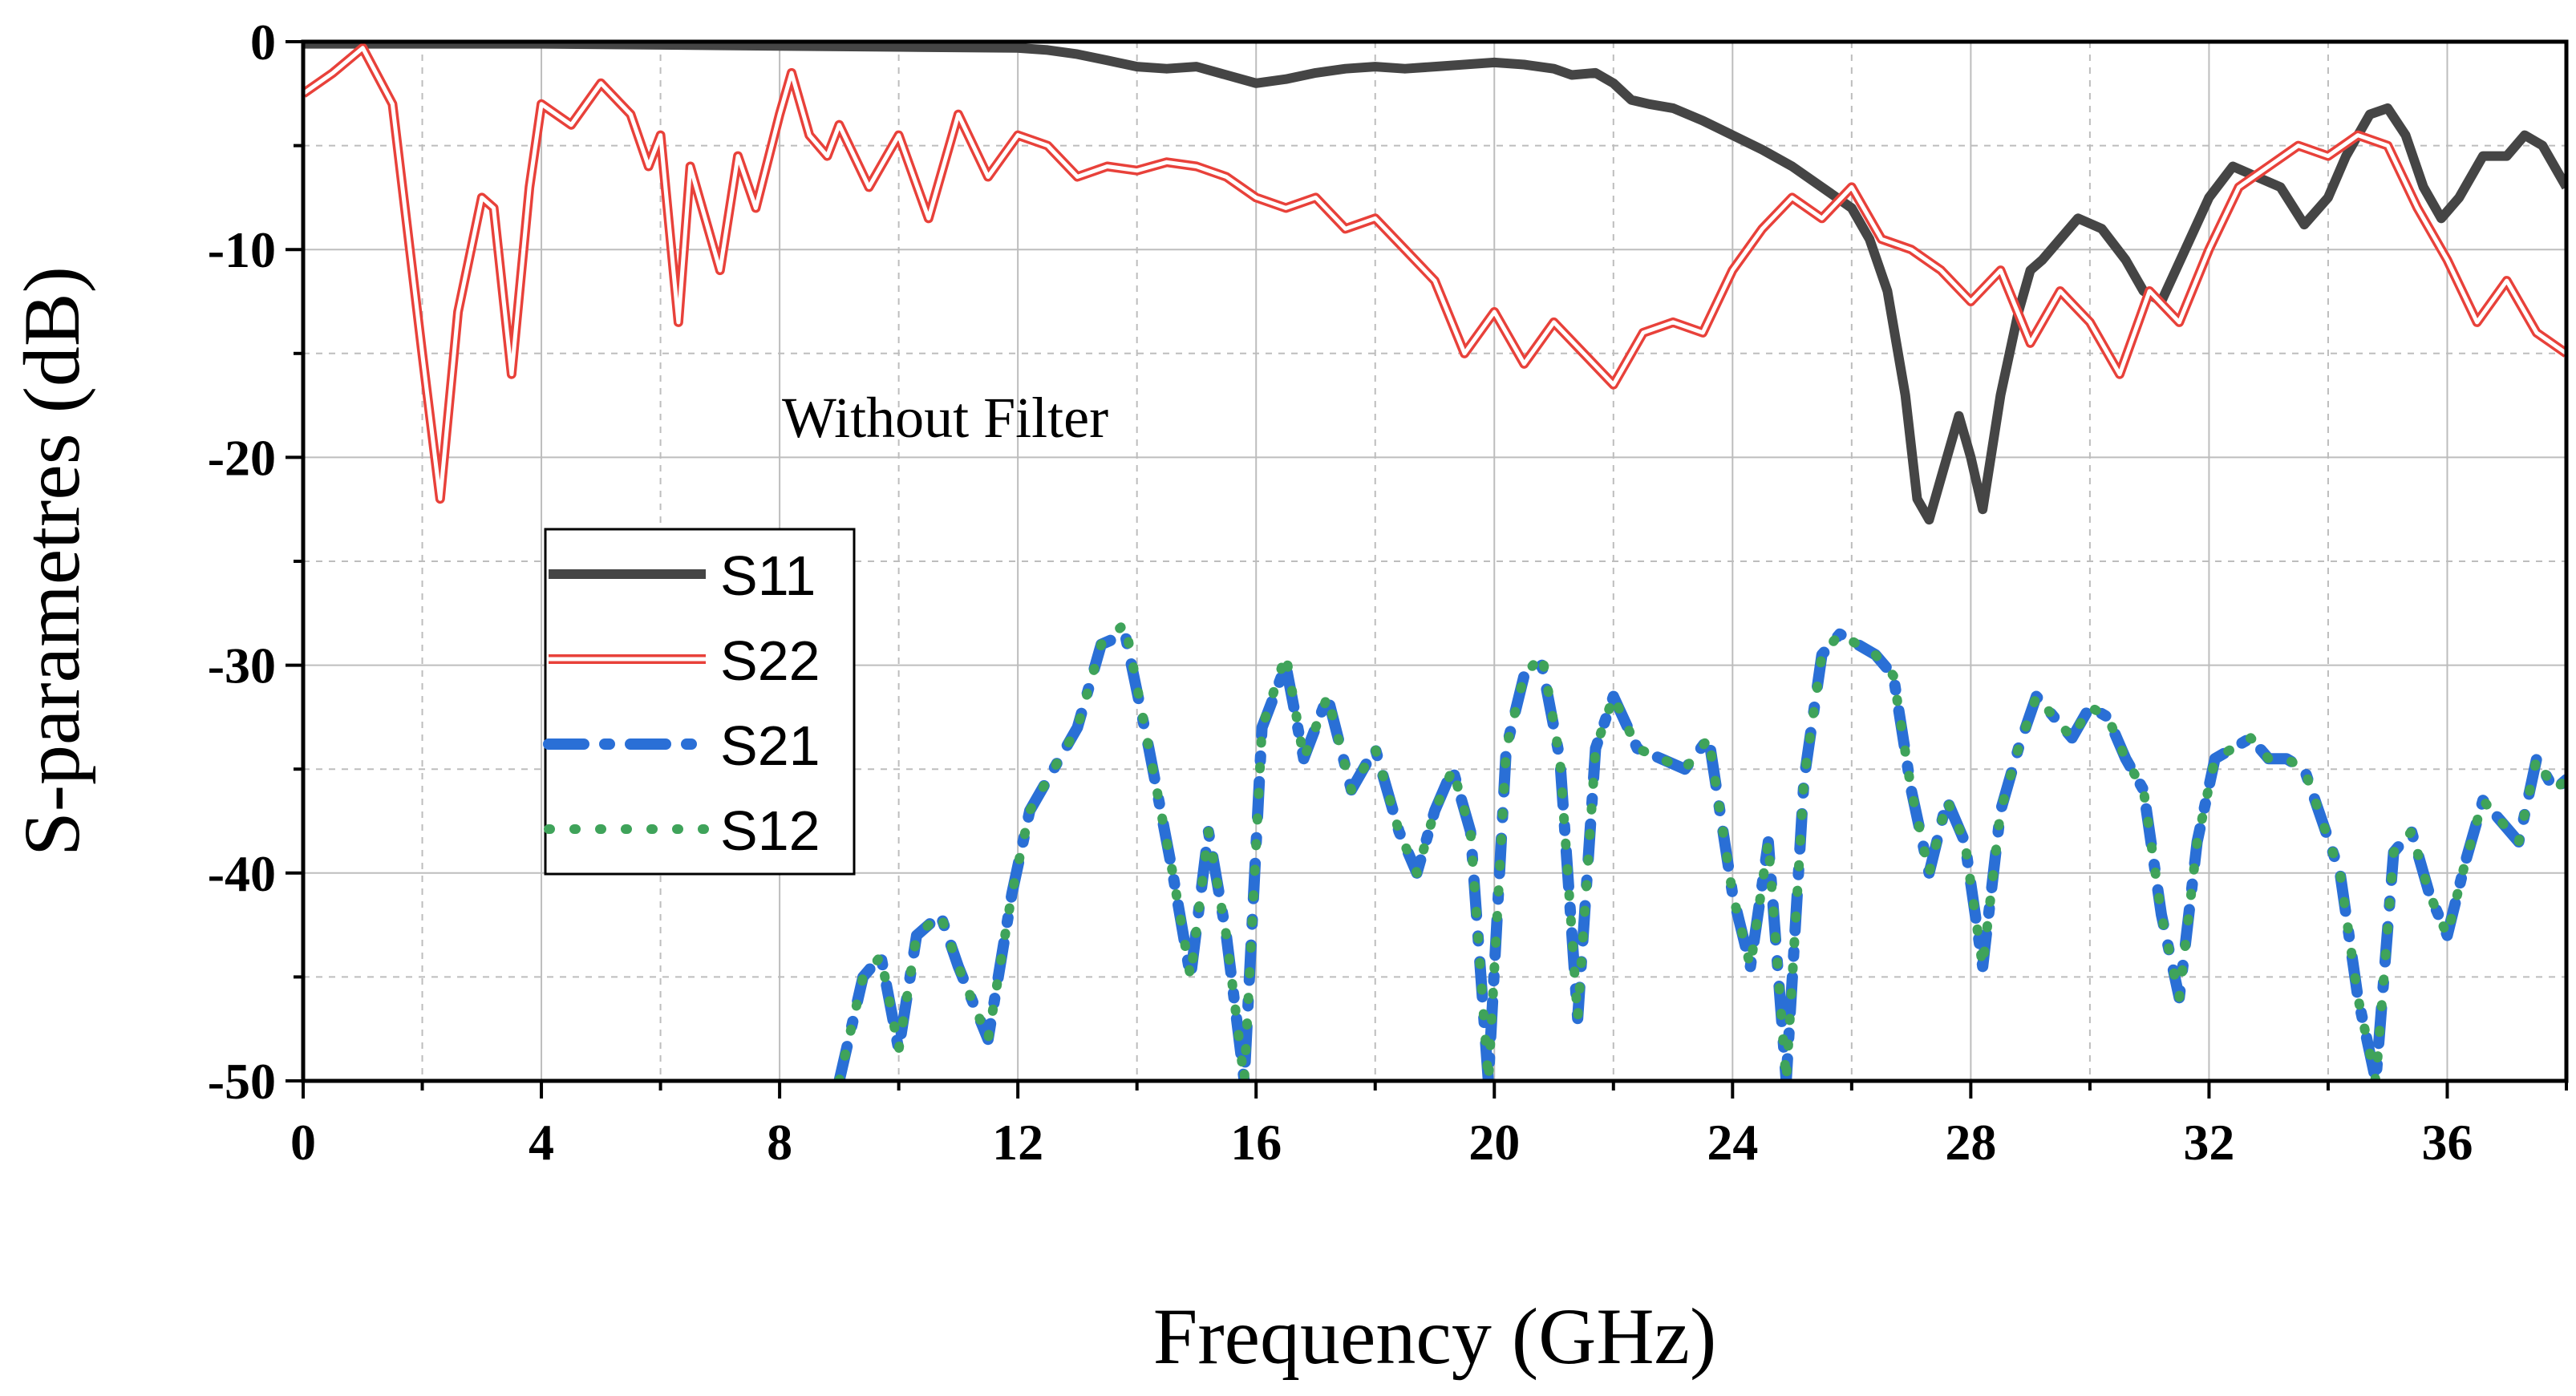 This screenshot has width=2576, height=1396. What do you see at coordinates (51, 561) in the screenshot?
I see `y-axis-label: S-parametres (dB)` at bounding box center [51, 561].